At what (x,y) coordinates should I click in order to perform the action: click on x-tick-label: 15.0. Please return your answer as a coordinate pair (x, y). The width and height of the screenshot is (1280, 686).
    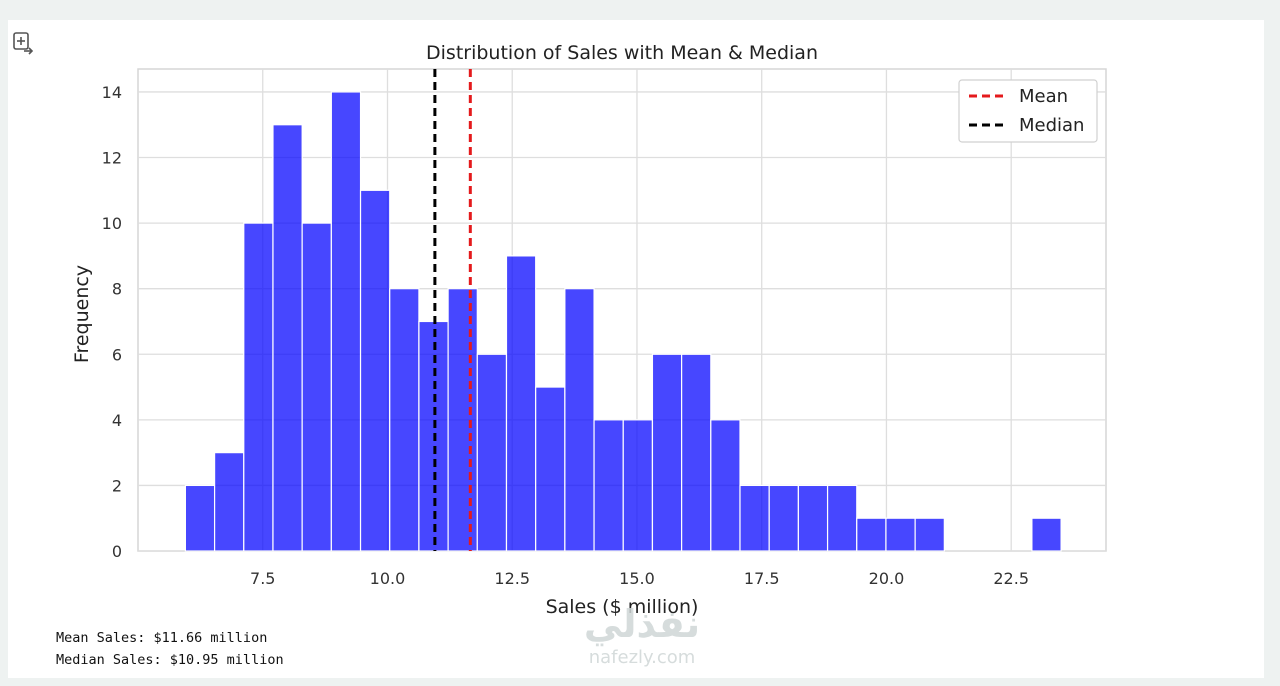
    Looking at the image, I should click on (637, 578).